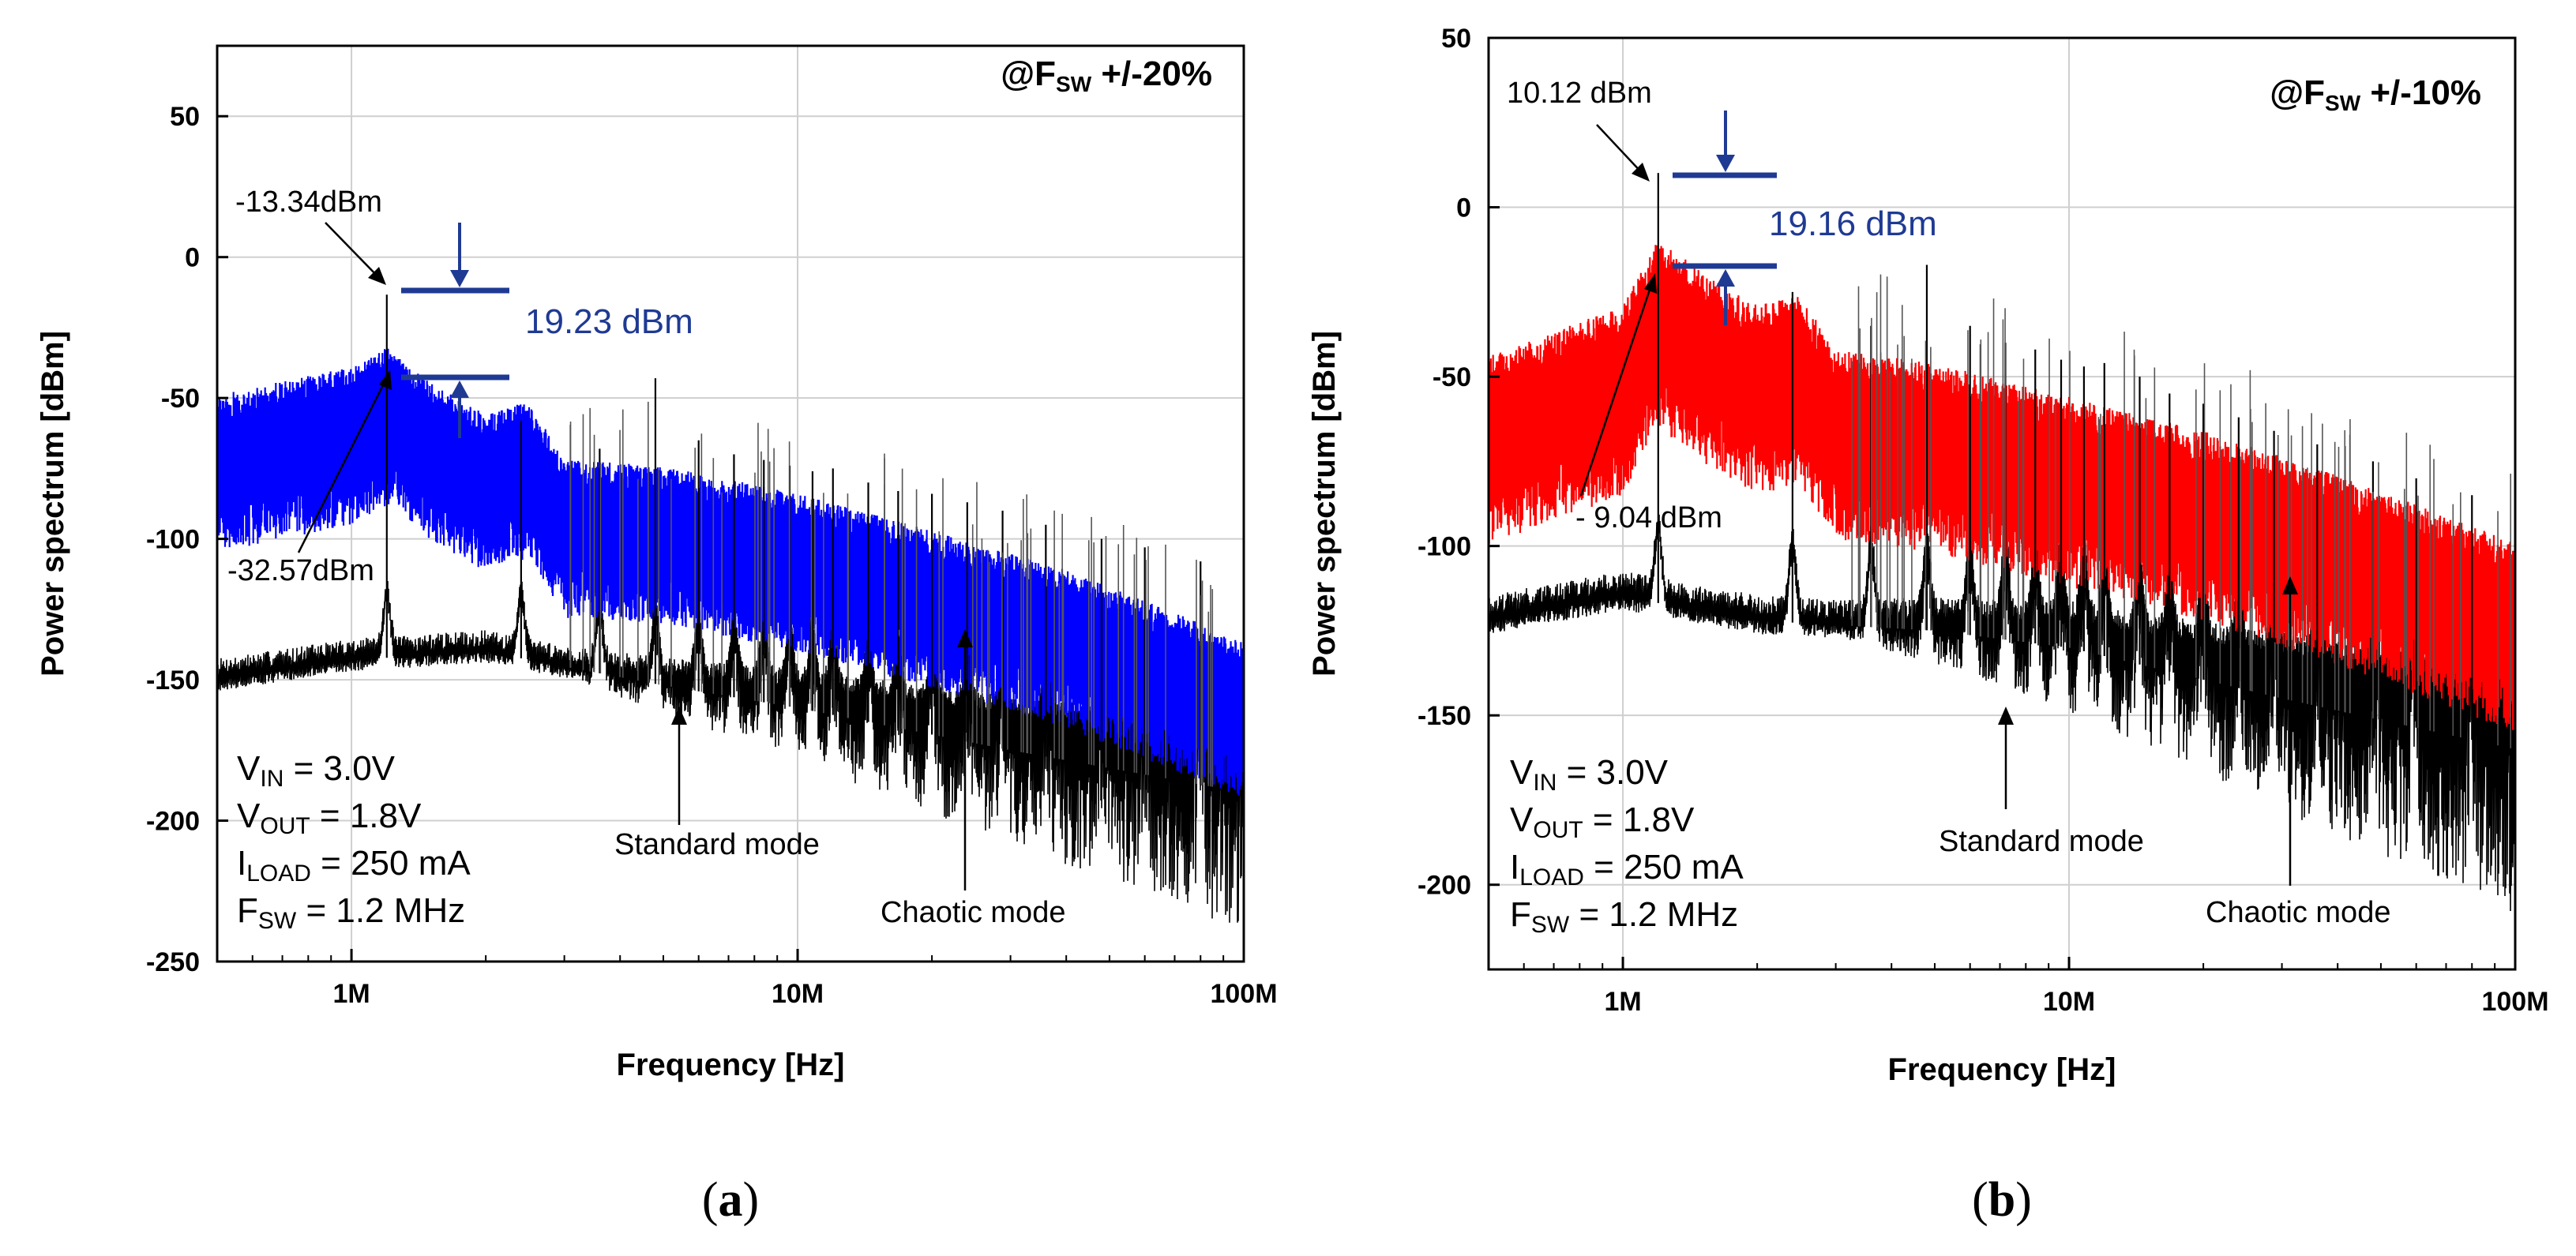  What do you see at coordinates (730, 1200) in the screenshot?
I see `panel-label: (a)` at bounding box center [730, 1200].